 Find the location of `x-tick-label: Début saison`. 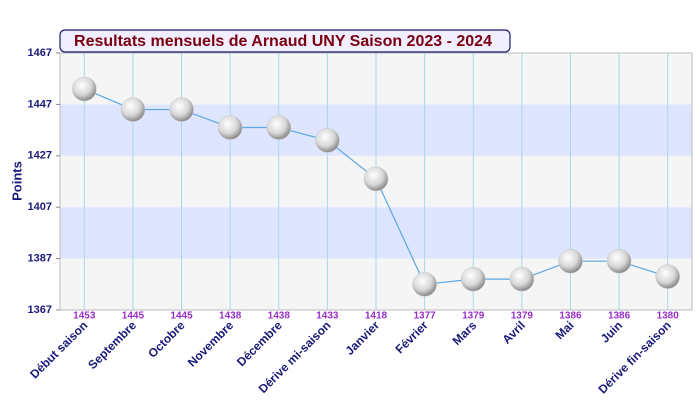

x-tick-label: Début saison is located at coordinates (58, 349).